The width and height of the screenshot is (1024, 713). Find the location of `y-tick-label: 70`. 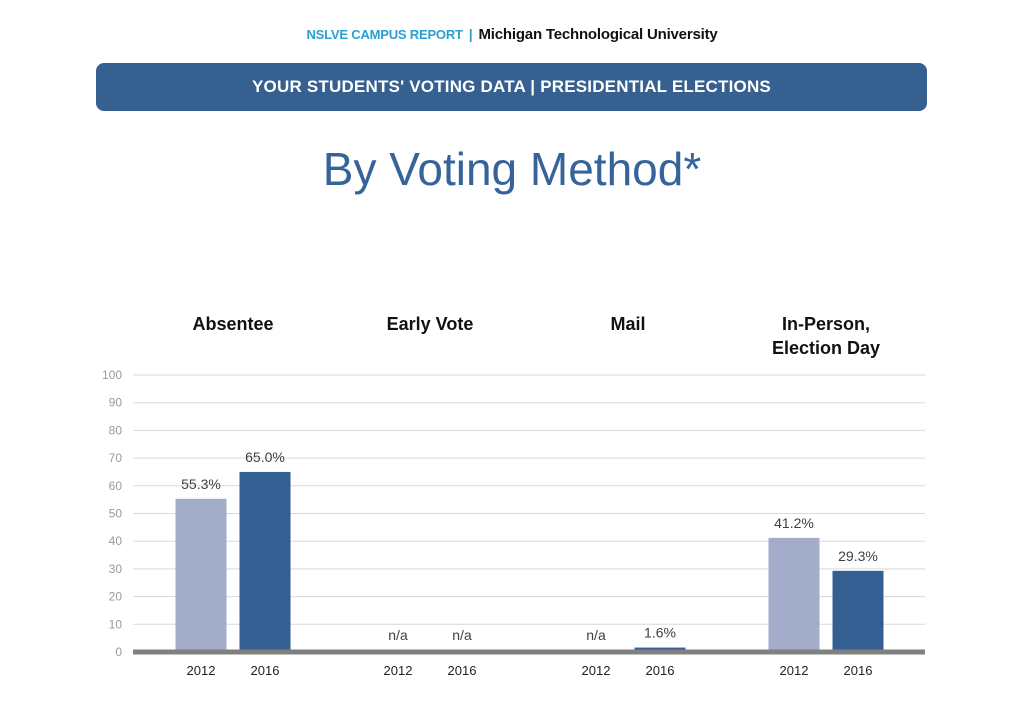

y-tick-label: 70 is located at coordinates (116, 458).